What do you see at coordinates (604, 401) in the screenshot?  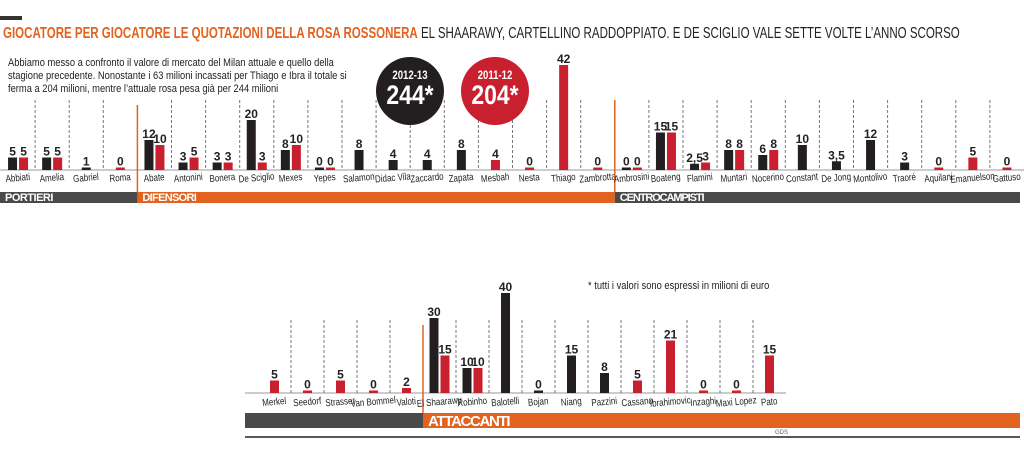 I see `player-name: Pazzini` at bounding box center [604, 401].